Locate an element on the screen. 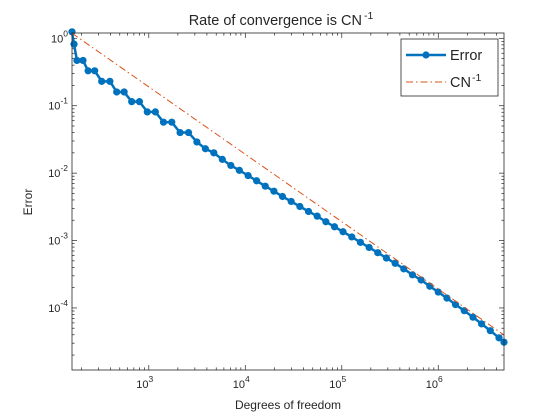 The image size is (554, 415). x-tick-label: 10³ is located at coordinates (144, 382).